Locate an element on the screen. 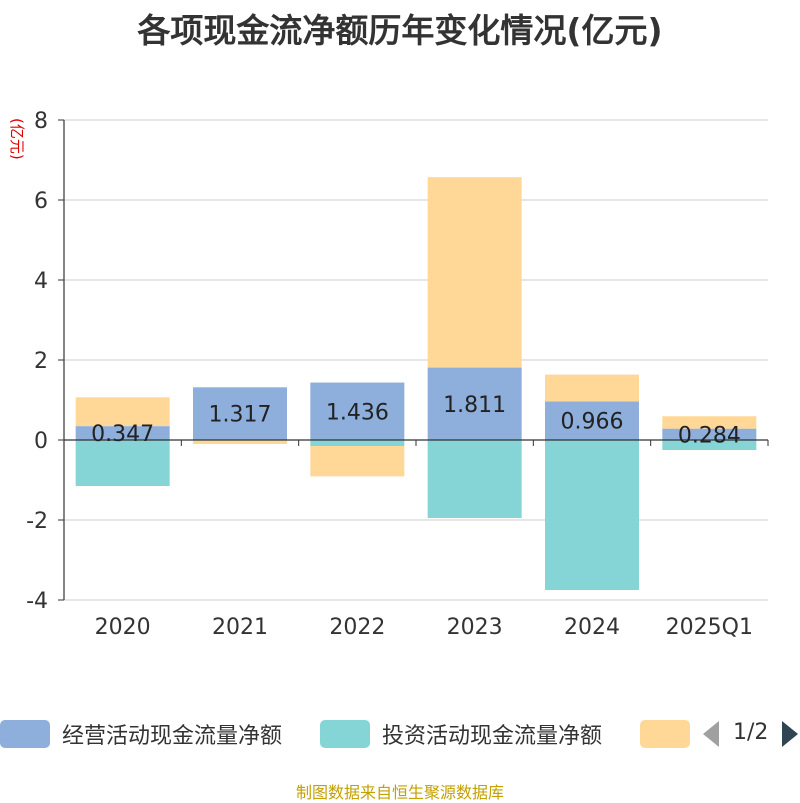 This screenshot has width=800, height=803. legend-page-indicator: 1/2 is located at coordinates (751, 732).